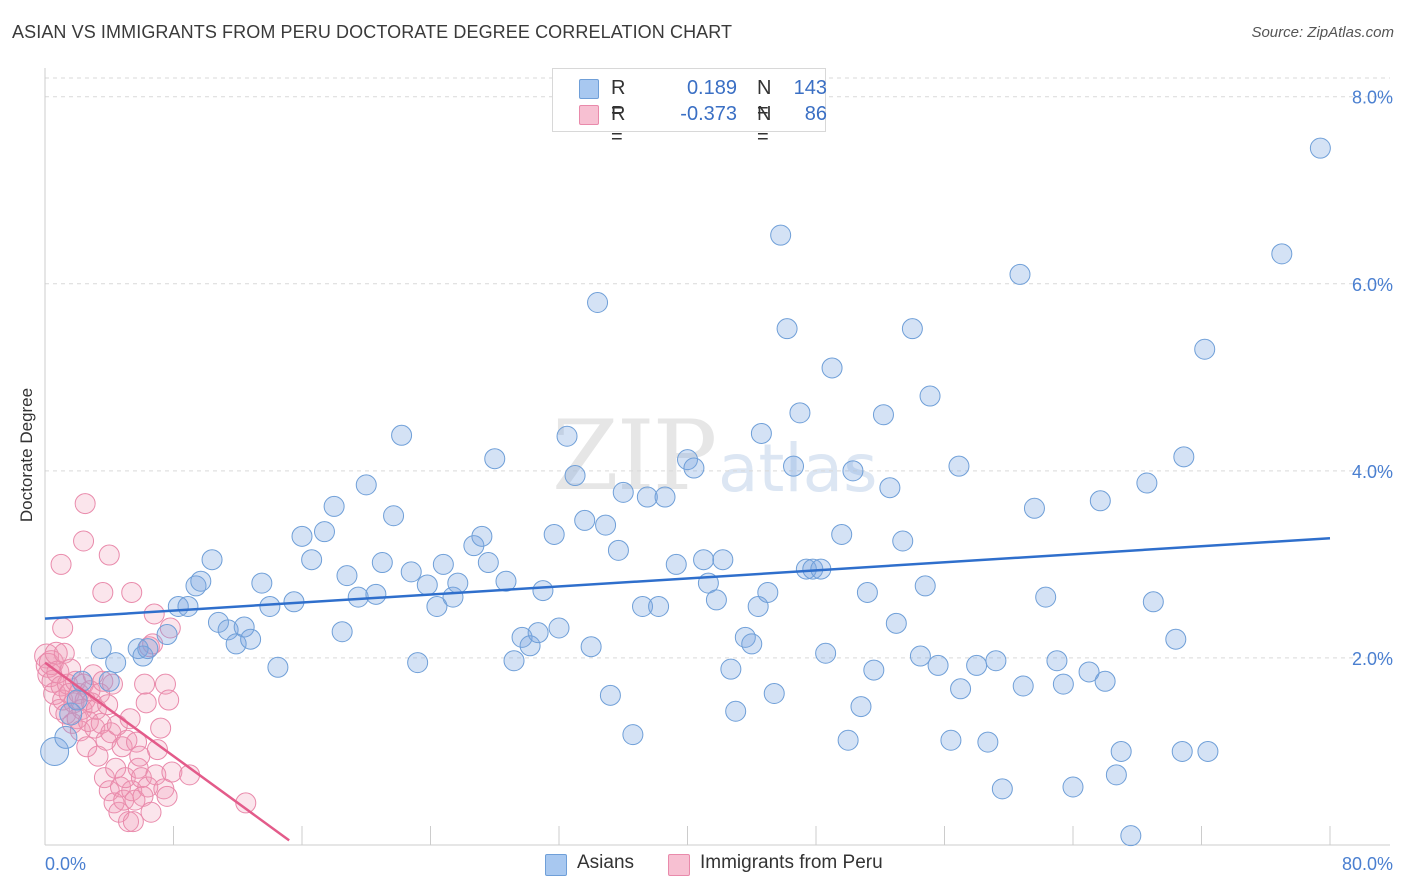 Image resolution: width=1406 pixels, height=892 pixels. What do you see at coordinates (689, 108) in the screenshot?
I see `correlation-legend: R = 0.189 N = 143 R = -0.373 N = 86` at bounding box center [689, 108].